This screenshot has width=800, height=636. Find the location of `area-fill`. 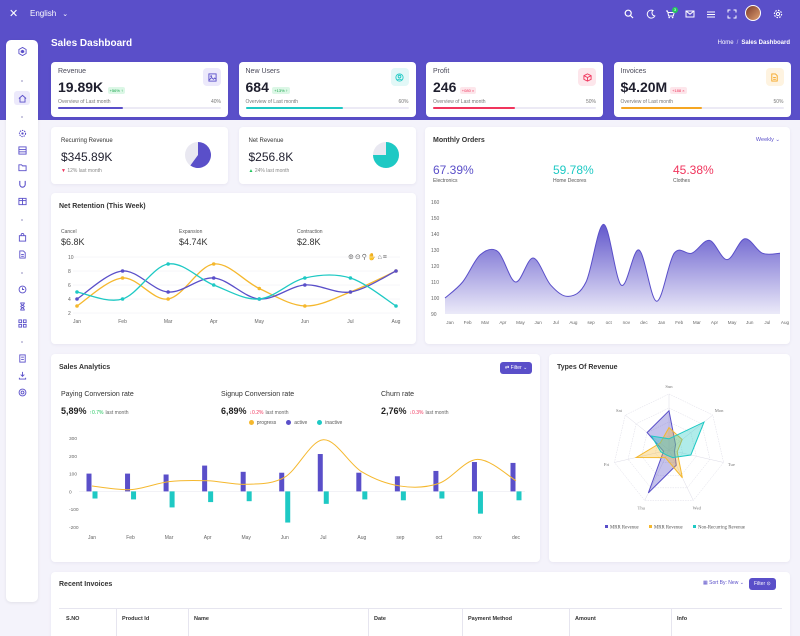

area-fill is located at coordinates (612, 269).